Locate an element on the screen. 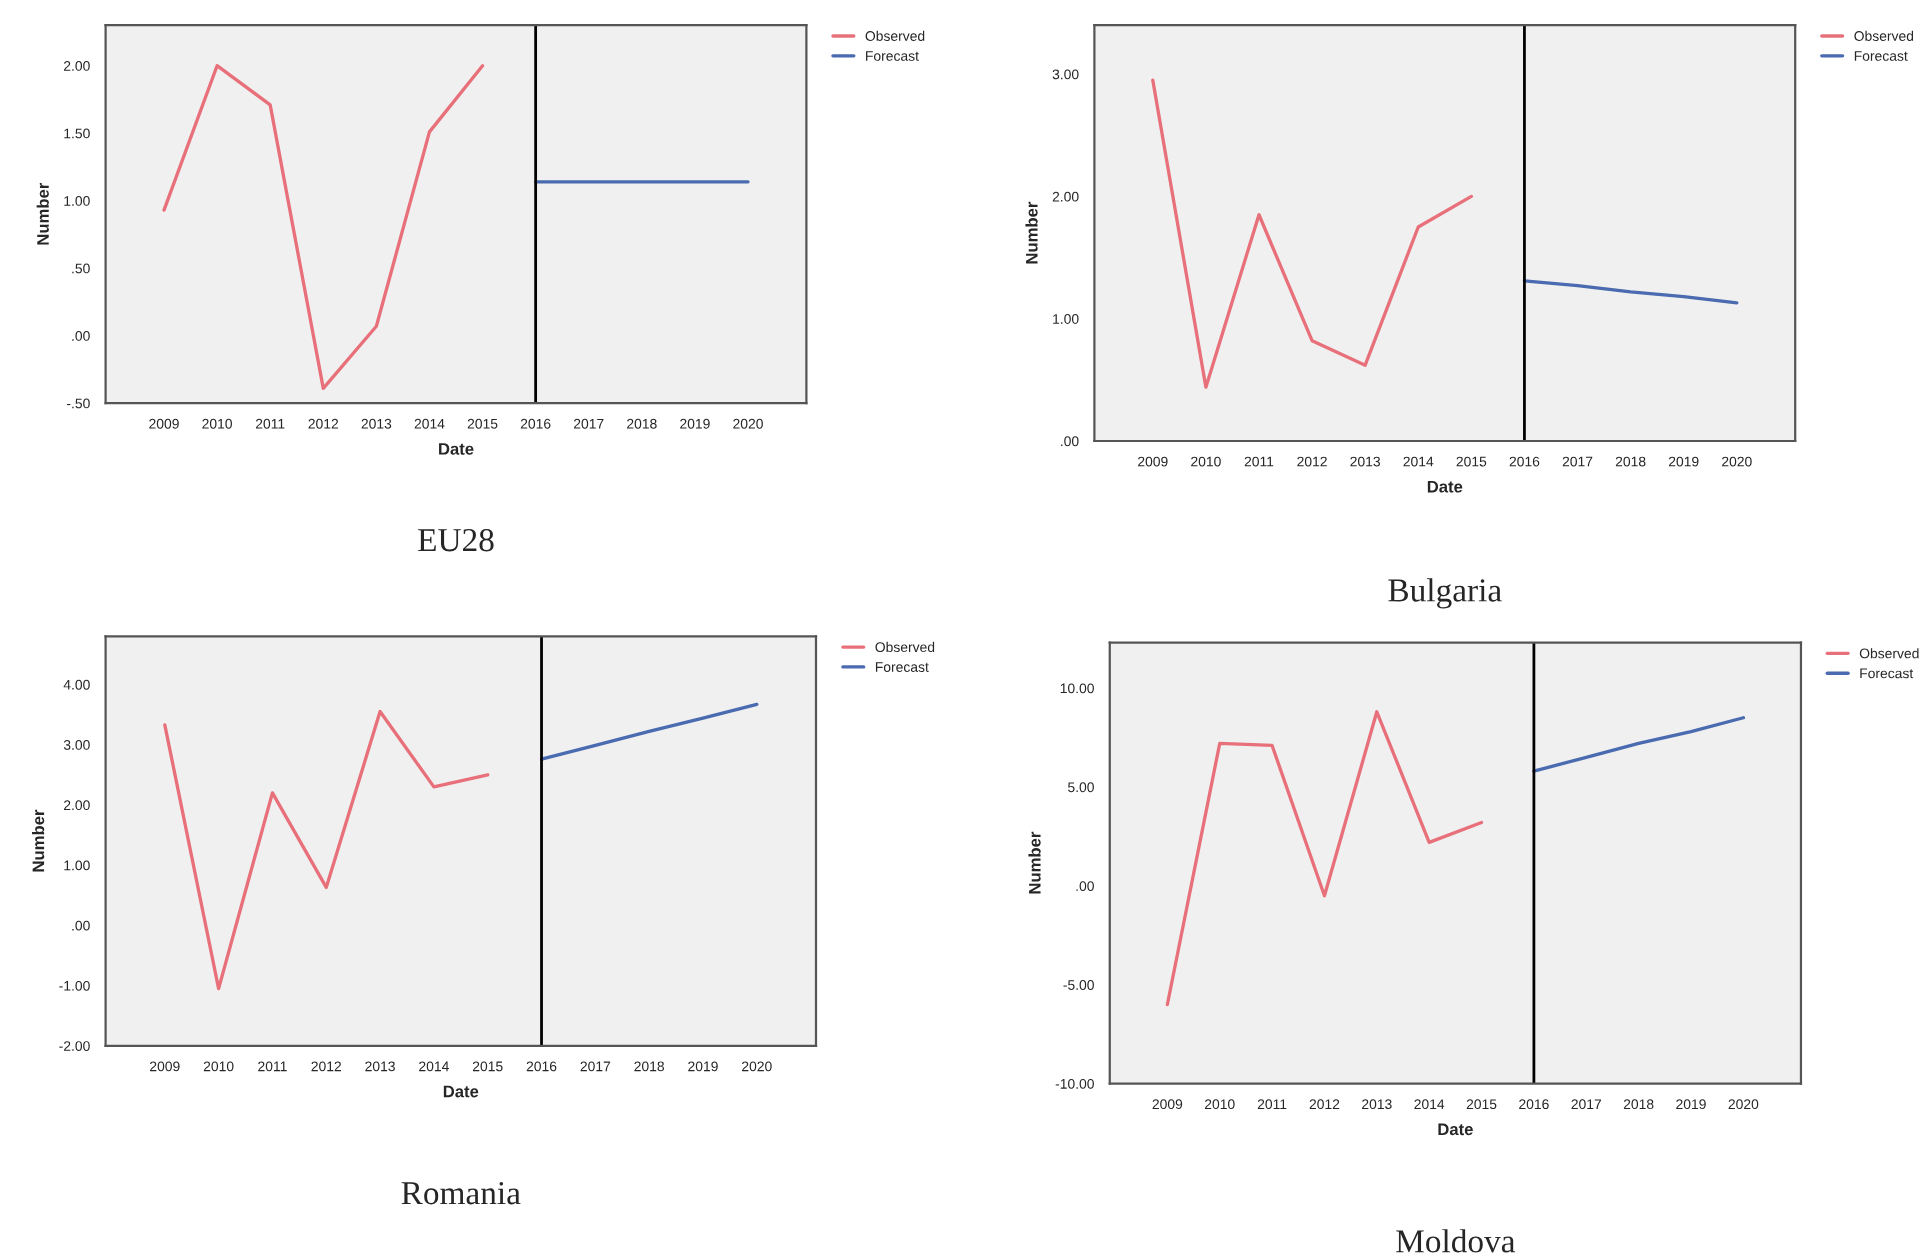 The image size is (1920, 1260). text: Bulgaria is located at coordinates (1445, 593).